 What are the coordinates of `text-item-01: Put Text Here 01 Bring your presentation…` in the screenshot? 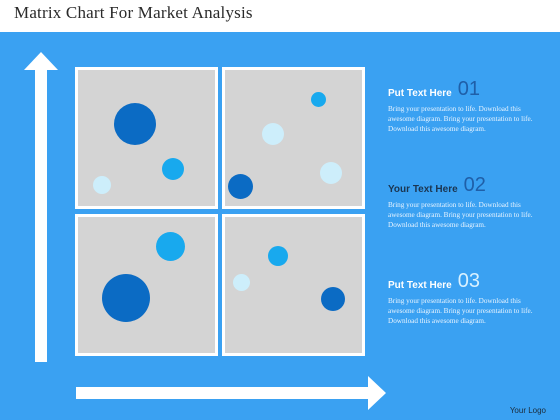 It's located at (468, 106).